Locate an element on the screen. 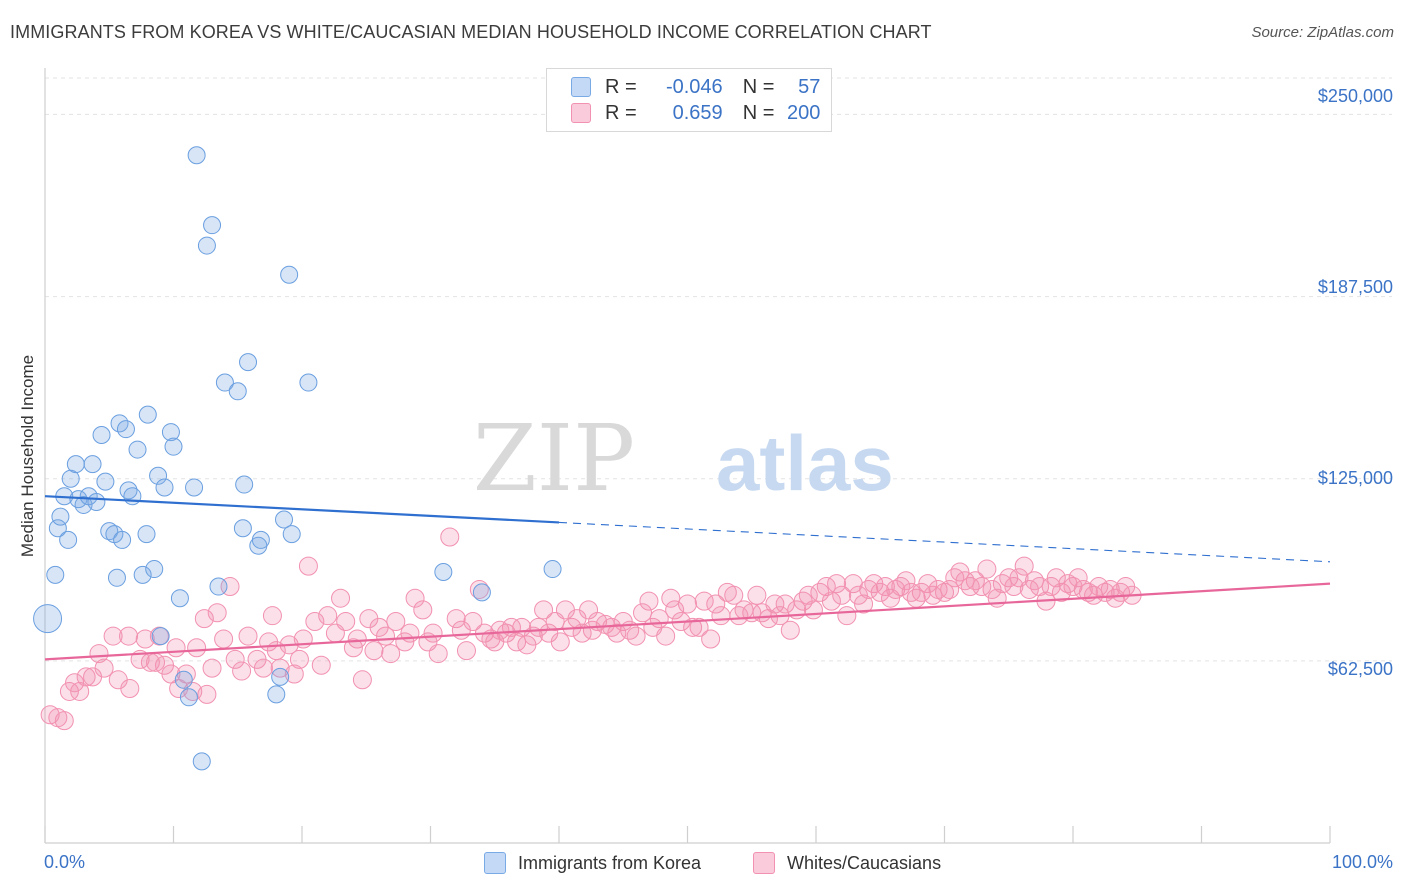 The image size is (1406, 892). legend-row-korea: R = -0.046 N = 57 is located at coordinates (695, 87).